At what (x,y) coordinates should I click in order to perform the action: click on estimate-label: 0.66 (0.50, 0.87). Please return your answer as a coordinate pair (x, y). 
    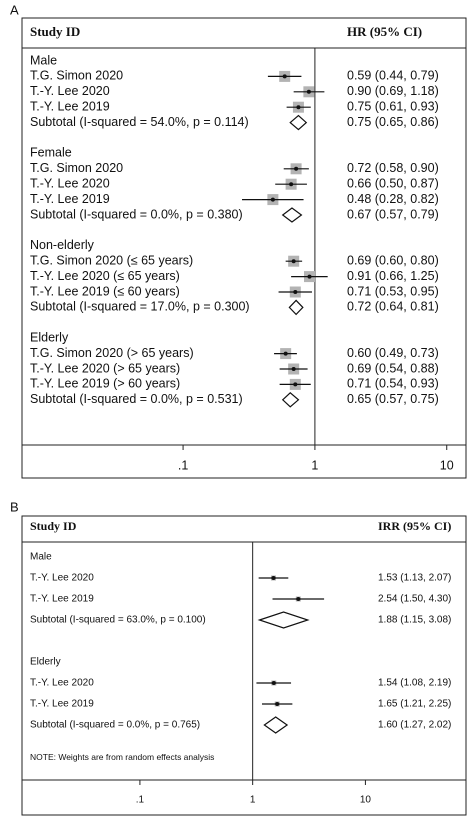
    Looking at the image, I should click on (393, 183).